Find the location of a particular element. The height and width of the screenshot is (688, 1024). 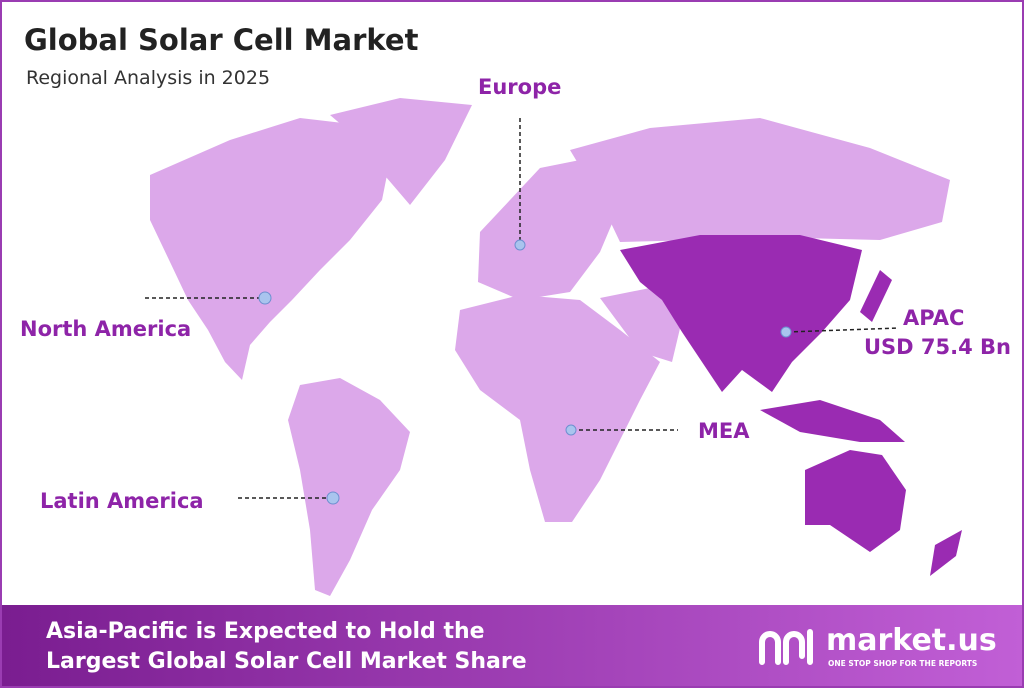

region-label: North America is located at coordinates (105, 329).